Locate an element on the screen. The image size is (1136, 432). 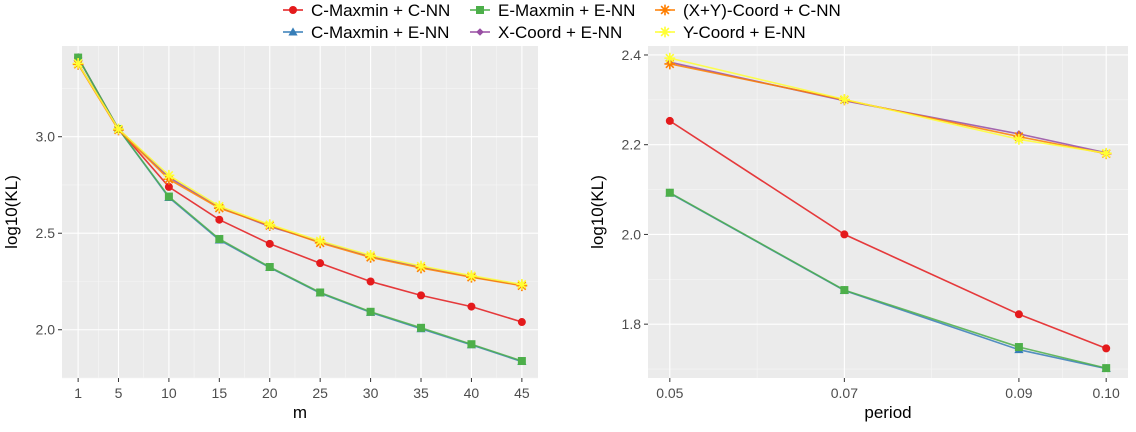
x-tick-label: 1 is located at coordinates (78, 393).